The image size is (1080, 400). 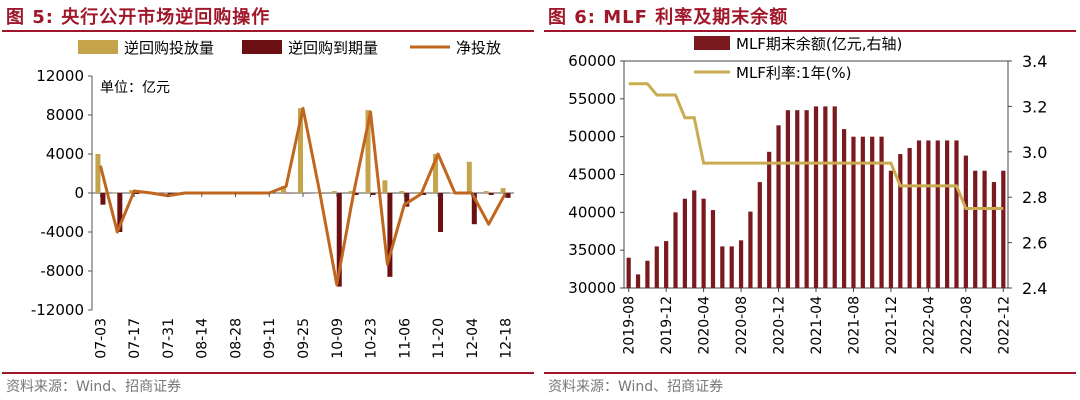 What do you see at coordinates (854, 325) in the screenshot?
I see `x-tick-label: 2021-08` at bounding box center [854, 325].